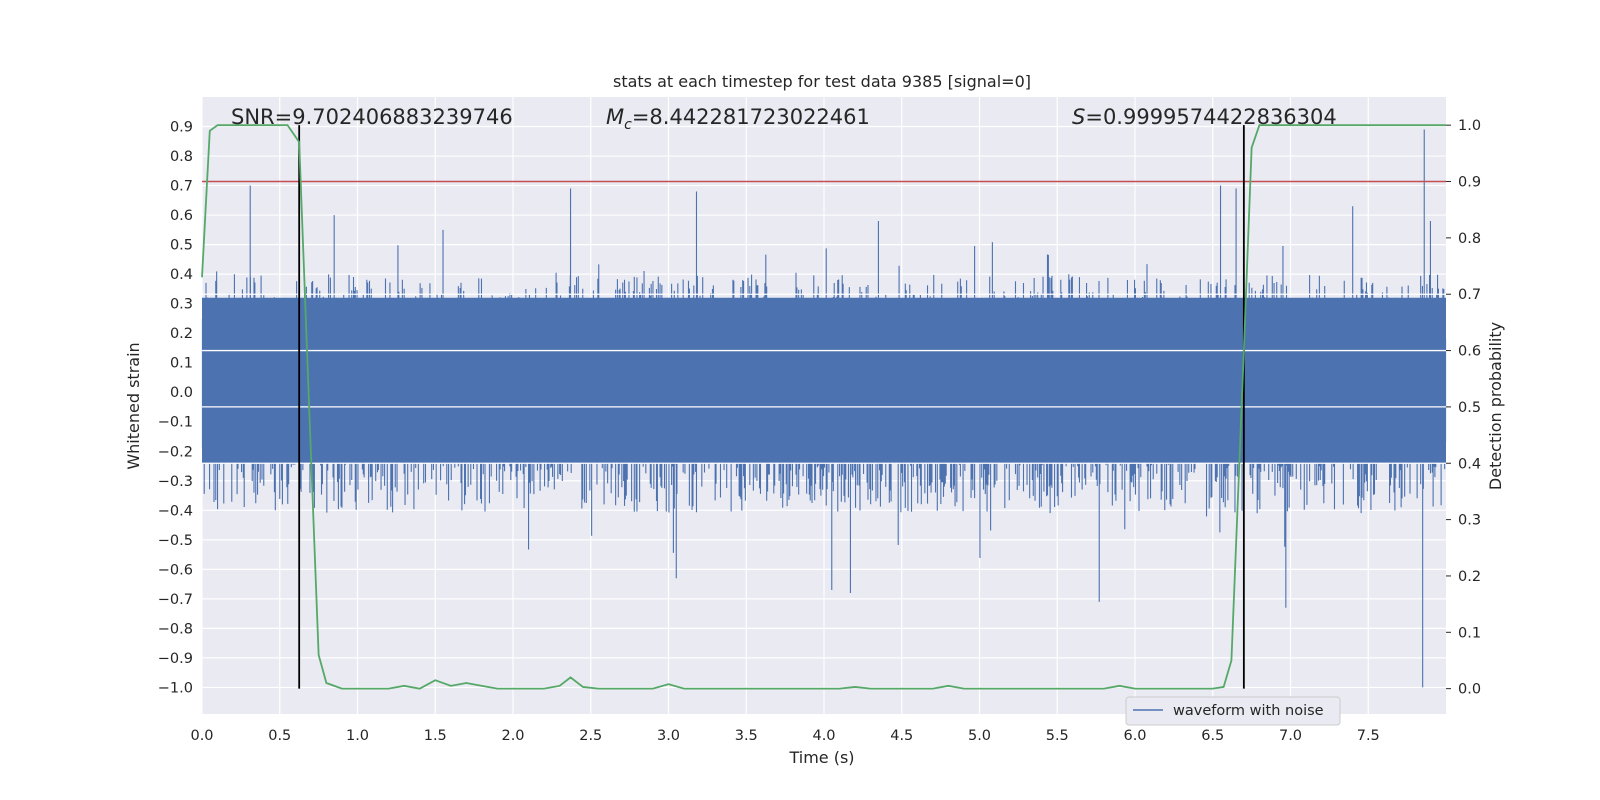 The width and height of the screenshot is (1600, 800). What do you see at coordinates (746, 736) in the screenshot?
I see `x-tick-label: 3.5` at bounding box center [746, 736].